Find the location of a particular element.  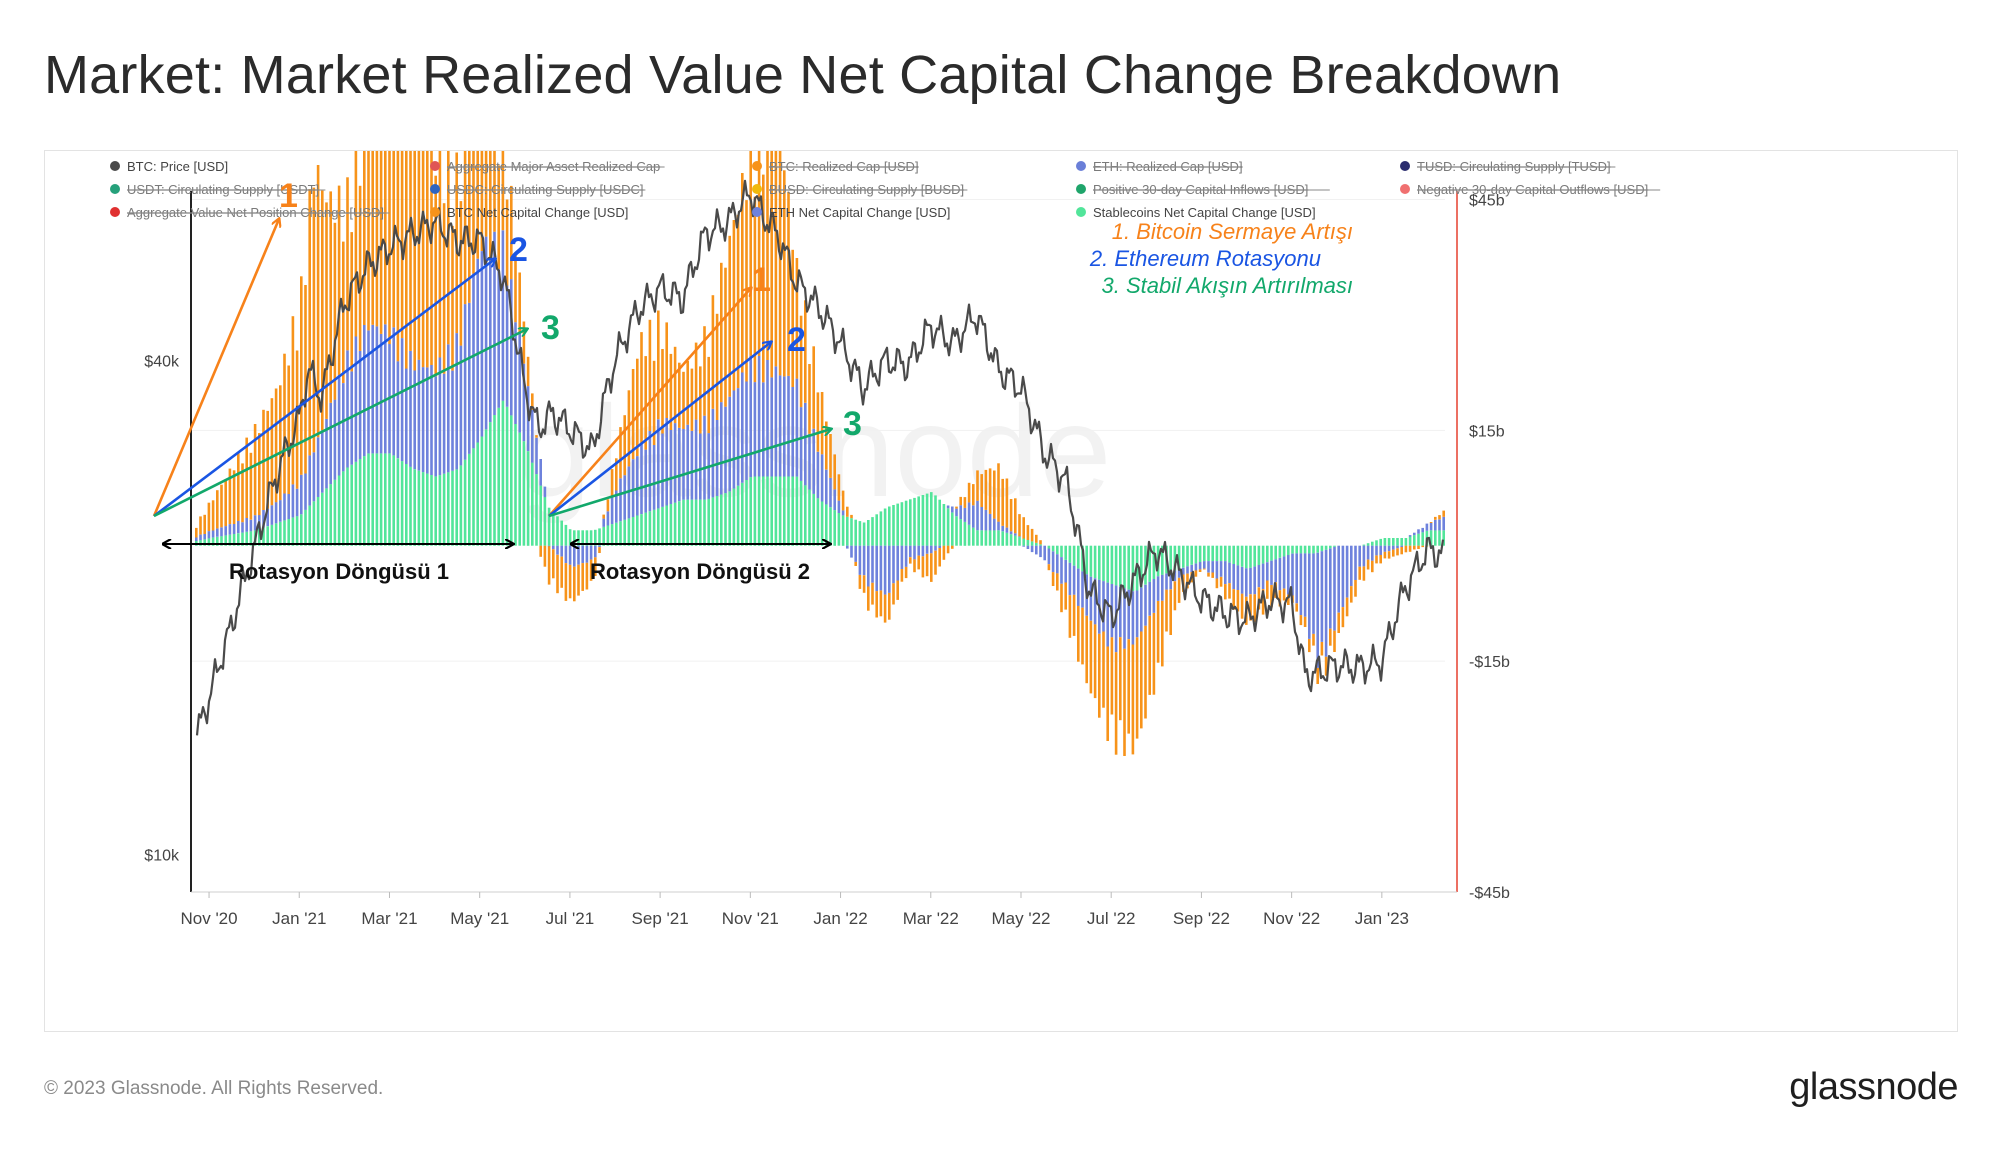

legend-item: BTC Net Capital Change [USD] is located at coordinates (529, 212).